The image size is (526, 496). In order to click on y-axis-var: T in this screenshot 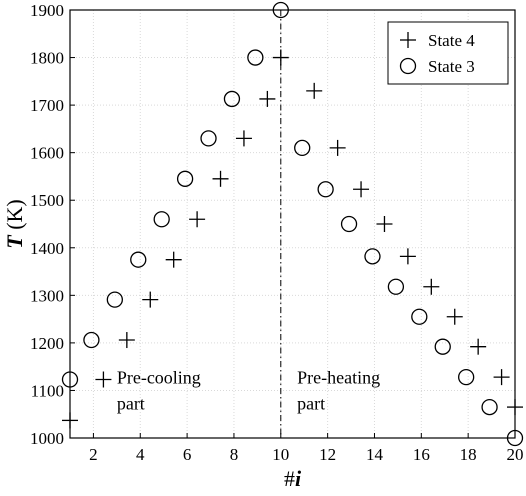, I will do `click(14, 241)`.